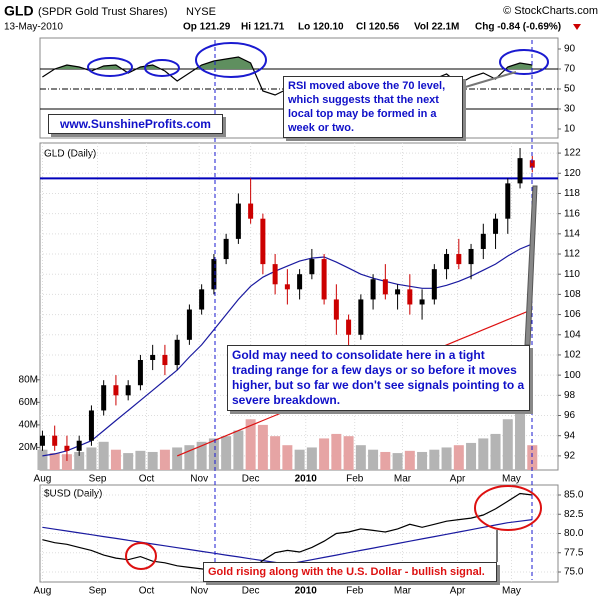 The image size is (602, 602). I want to click on y-tick-label: 114, so click(572, 233).